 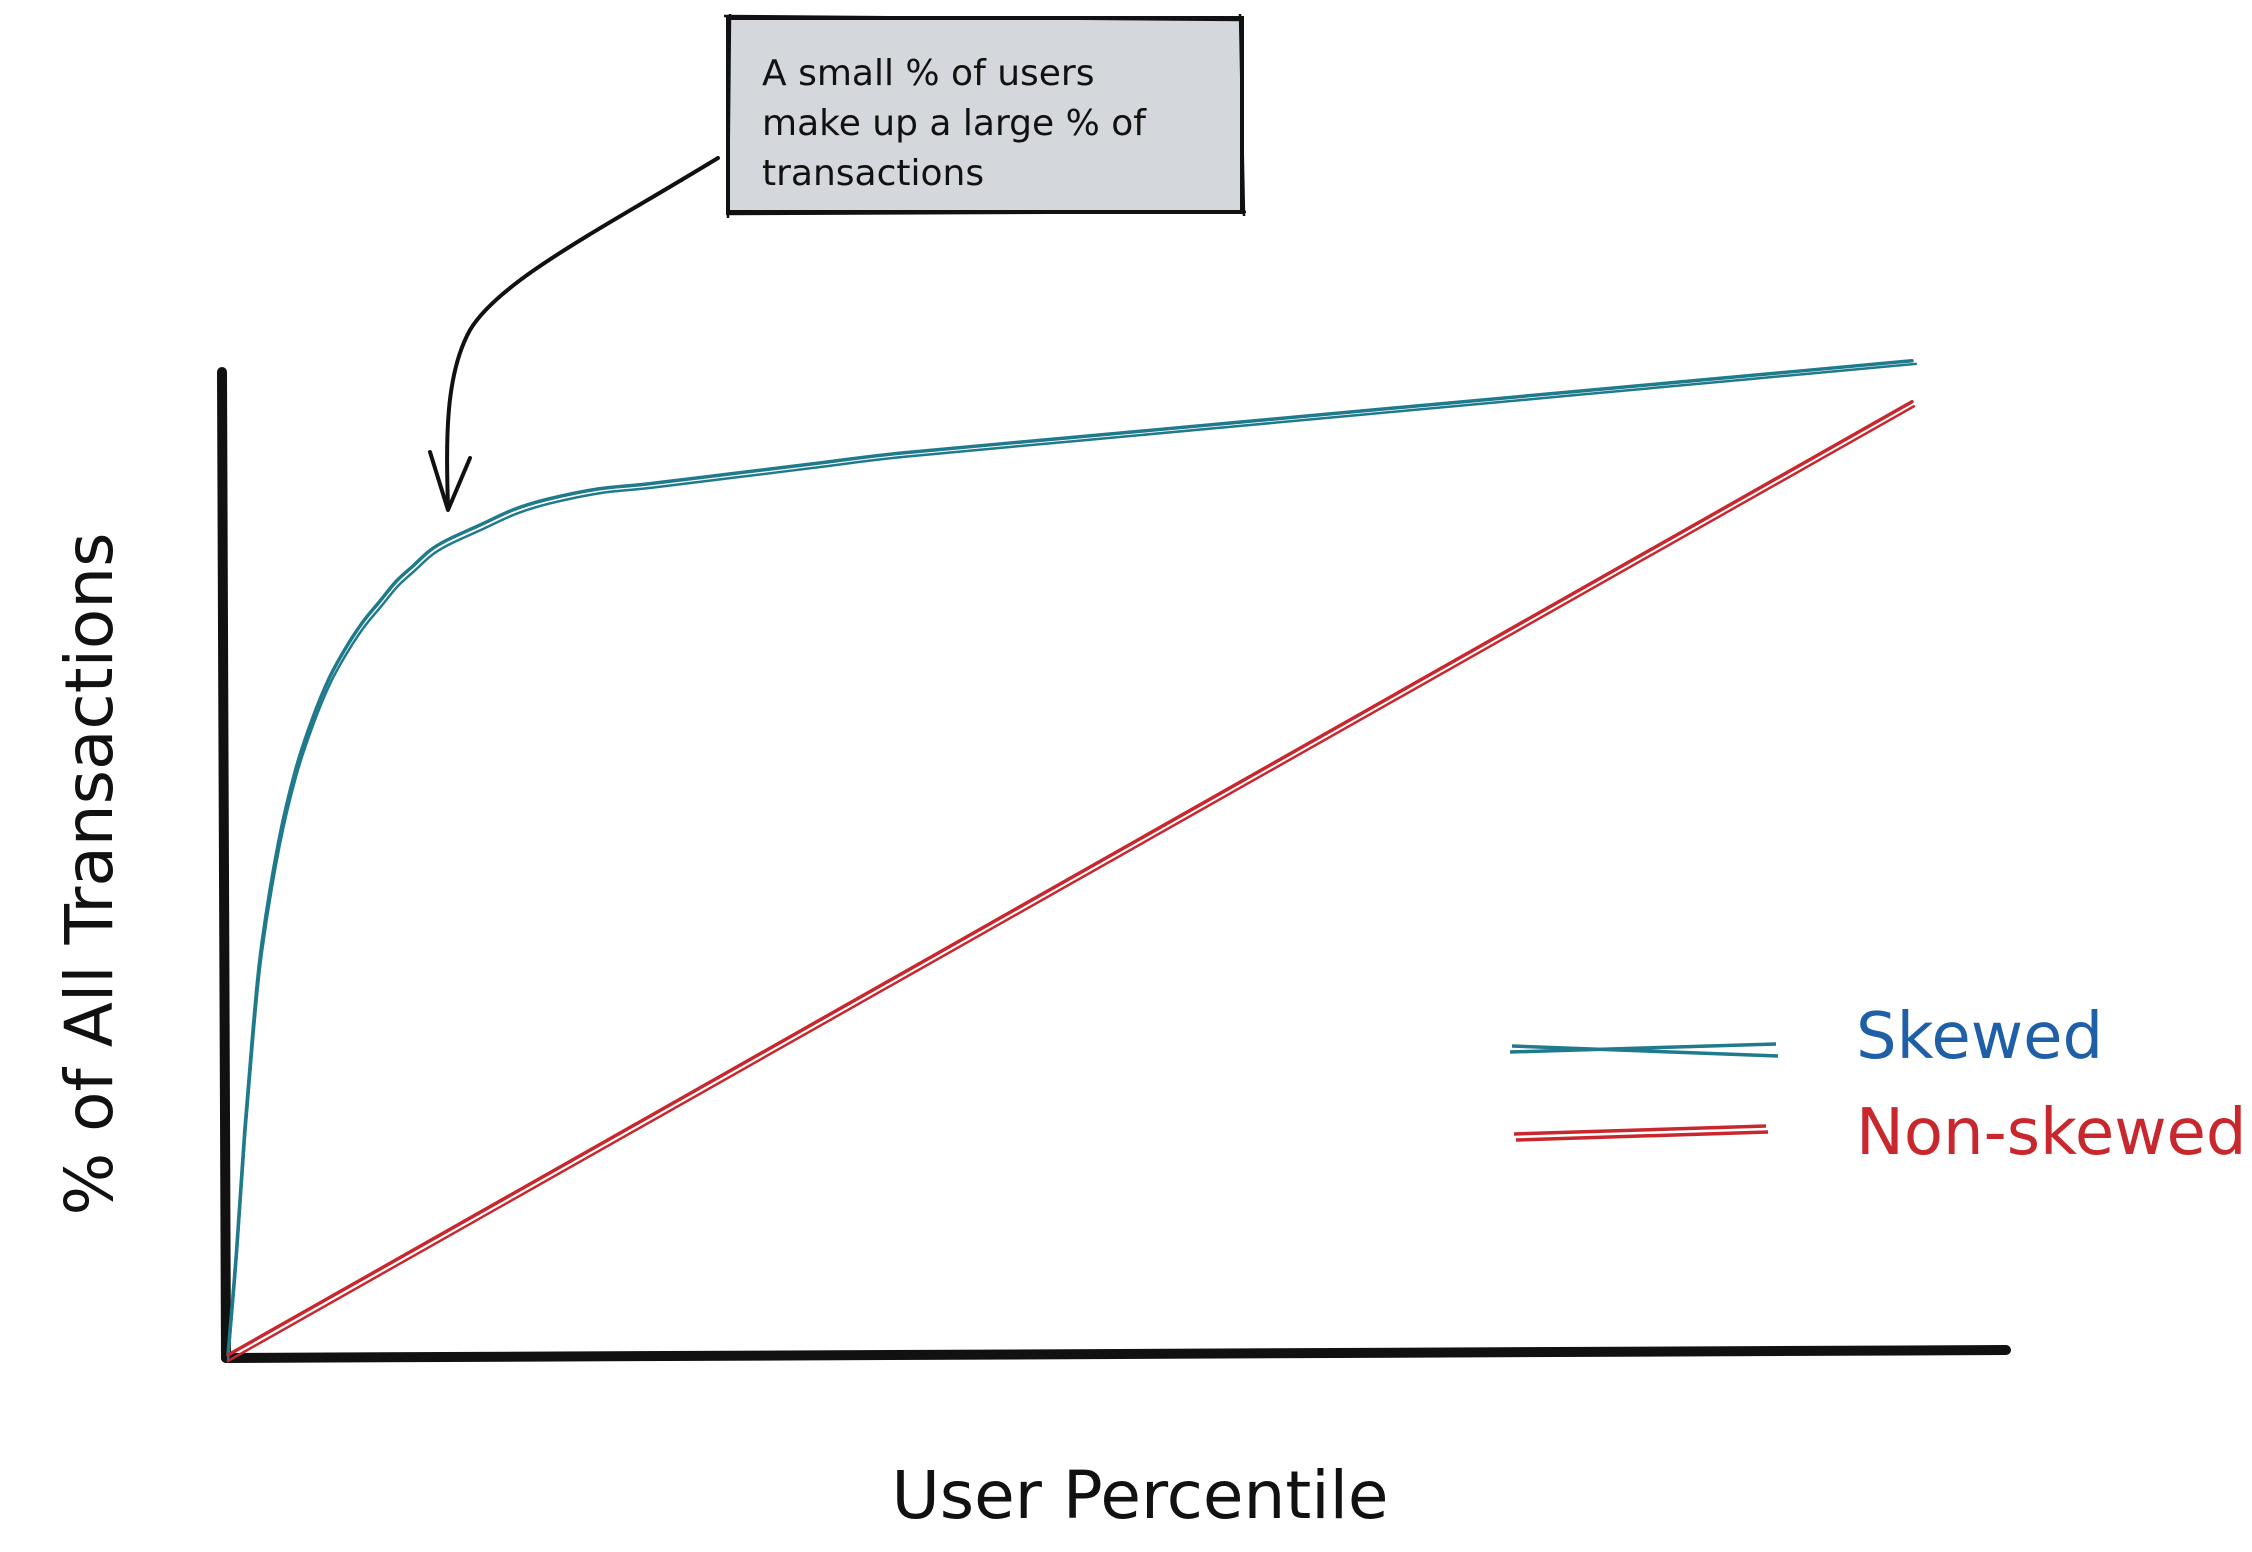 What do you see at coordinates (1878, 1085) in the screenshot?
I see `legend: Skewed Non-skewed` at bounding box center [1878, 1085].